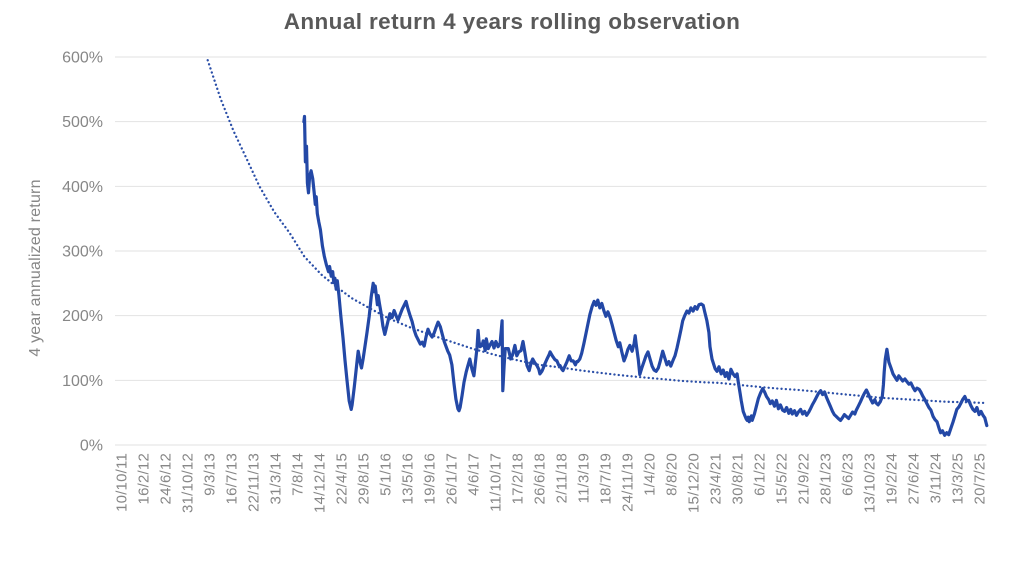  I want to click on x-tick-label: 23/4/21, so click(716, 478).